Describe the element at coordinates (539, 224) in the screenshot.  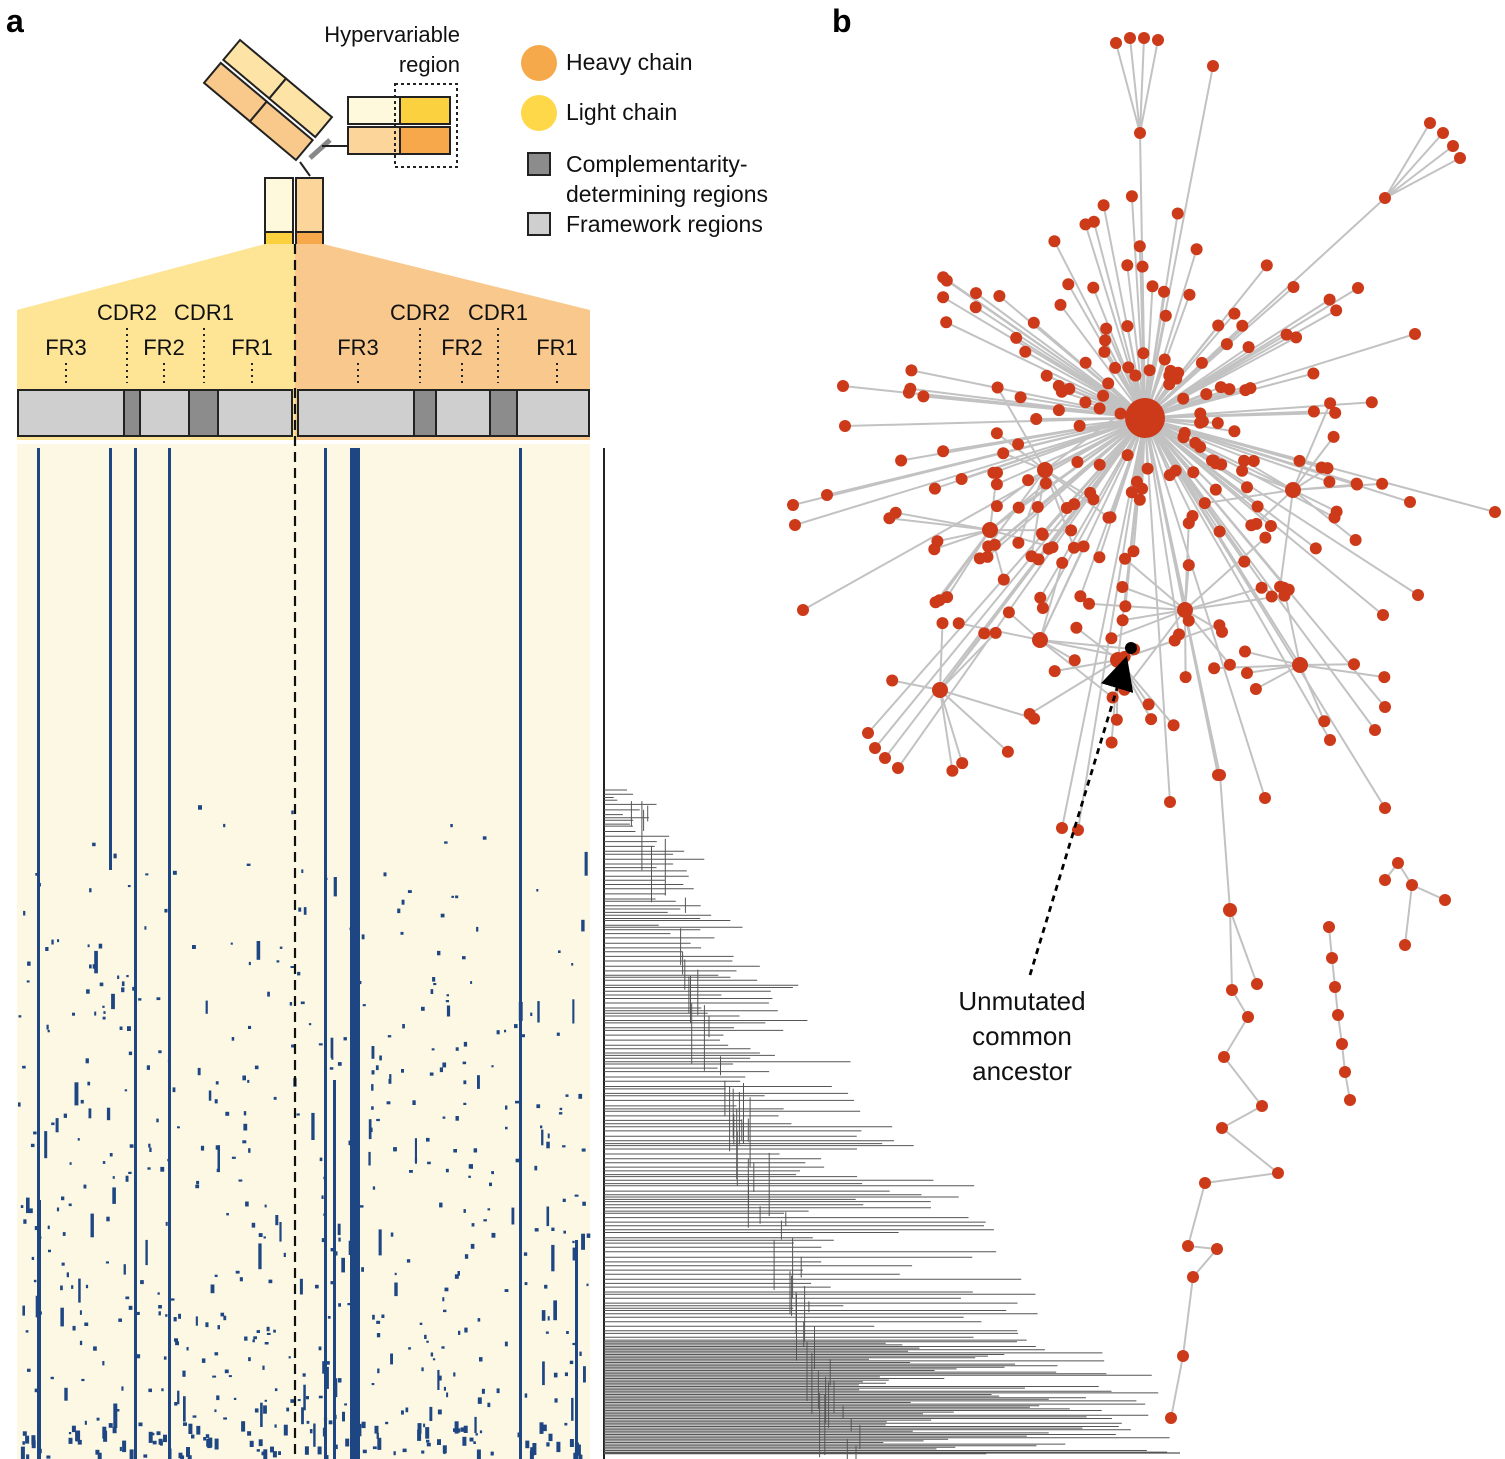
I see `fr-swatch` at that location.